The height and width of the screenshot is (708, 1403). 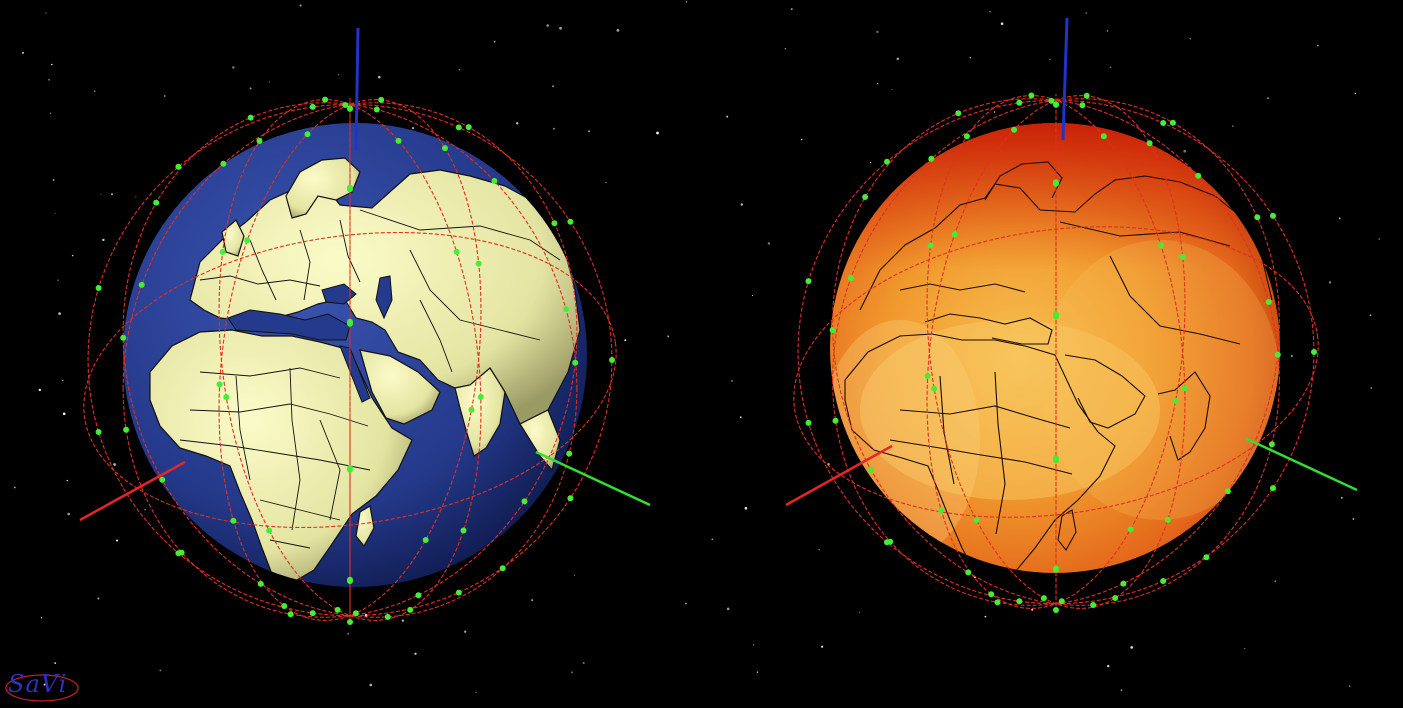 I want to click on red-sea, so click(x=355, y=374).